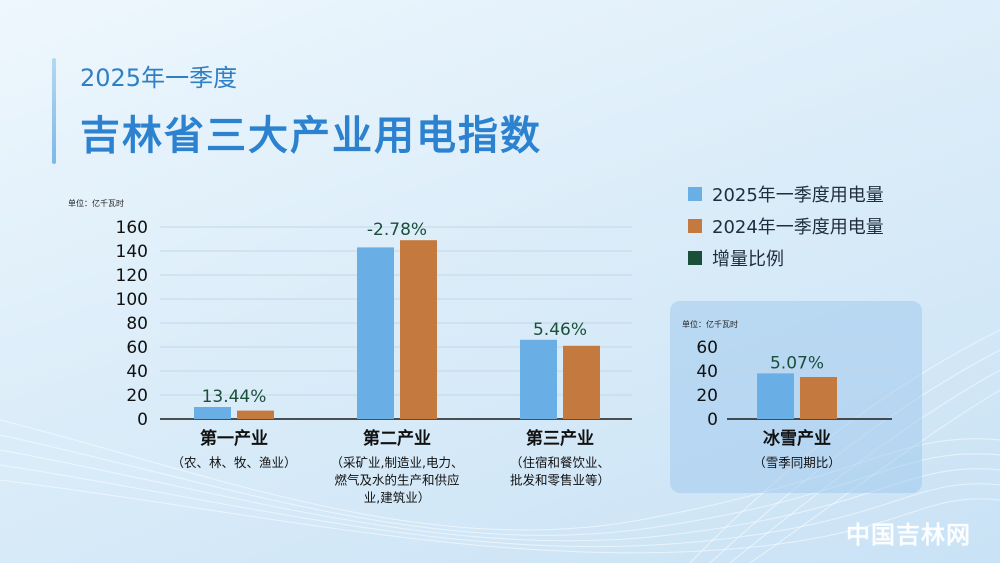 The image size is (1000, 563). What do you see at coordinates (560, 480) in the screenshot?
I see `chart-1-category-desc-3: 批发和零售业等）` at bounding box center [560, 480].